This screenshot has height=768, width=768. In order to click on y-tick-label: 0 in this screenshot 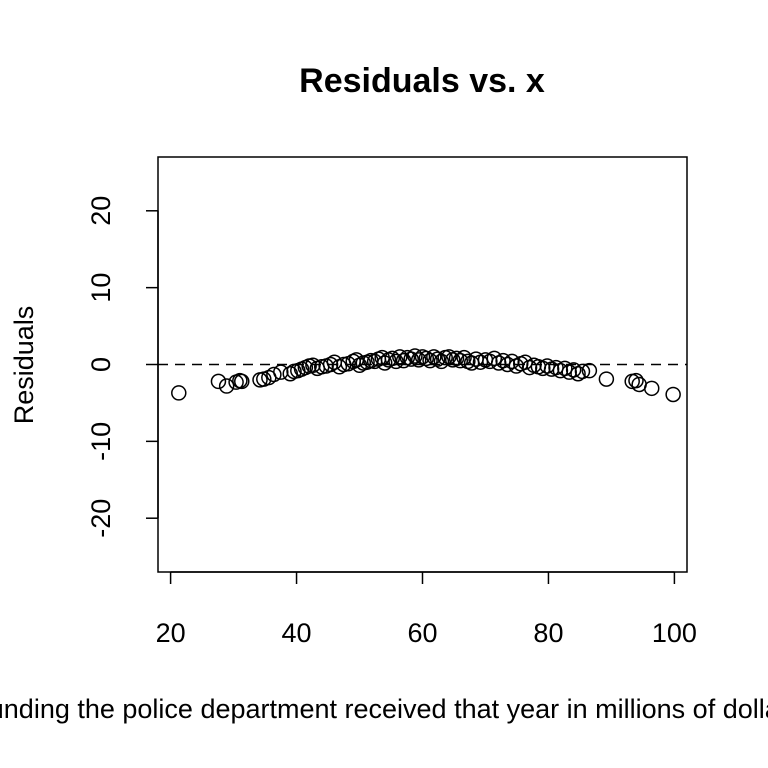, I will do `click(101, 364)`.